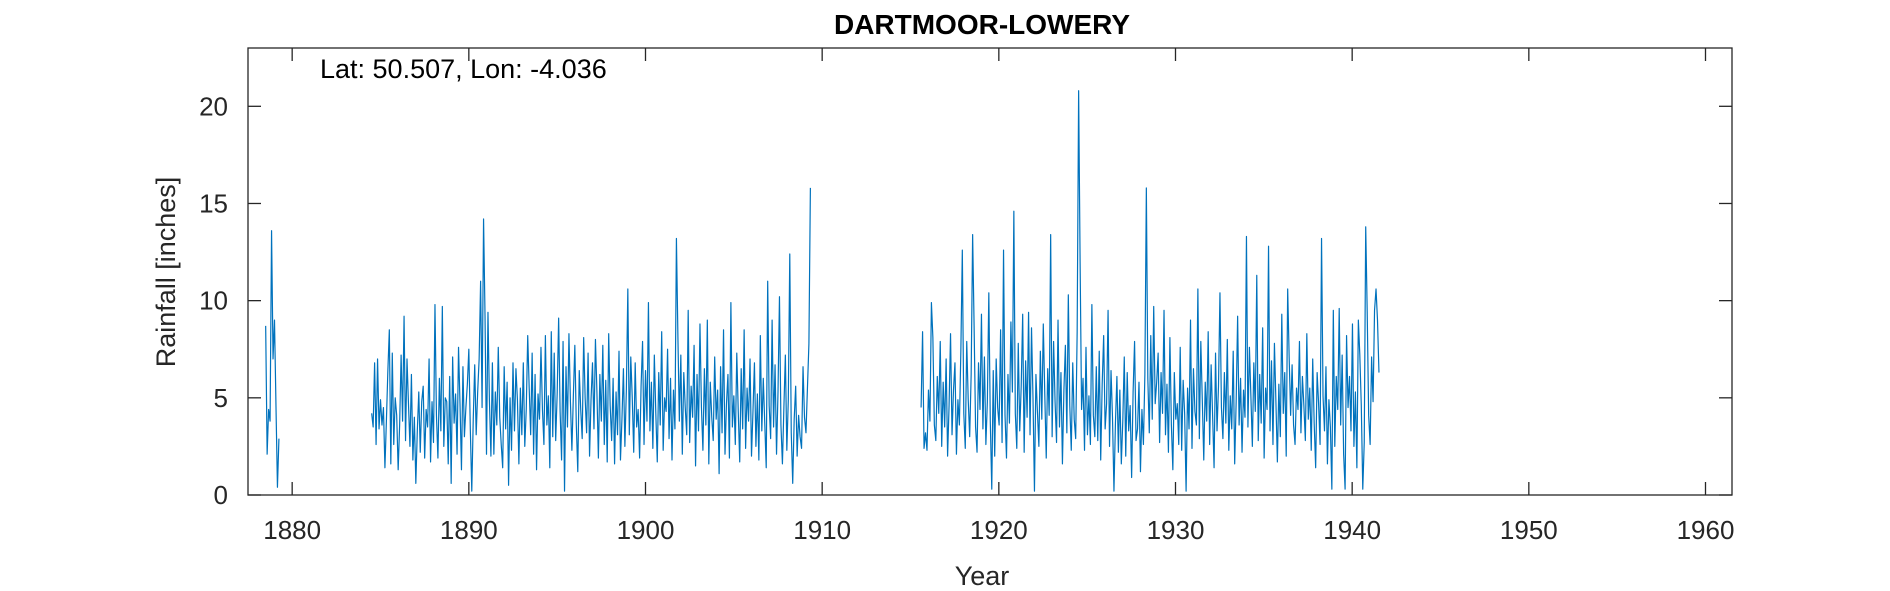 The width and height of the screenshot is (1890, 591). Describe the element at coordinates (982, 24) in the screenshot. I see `chart-title: DARTMOOR-LOWERY` at that location.